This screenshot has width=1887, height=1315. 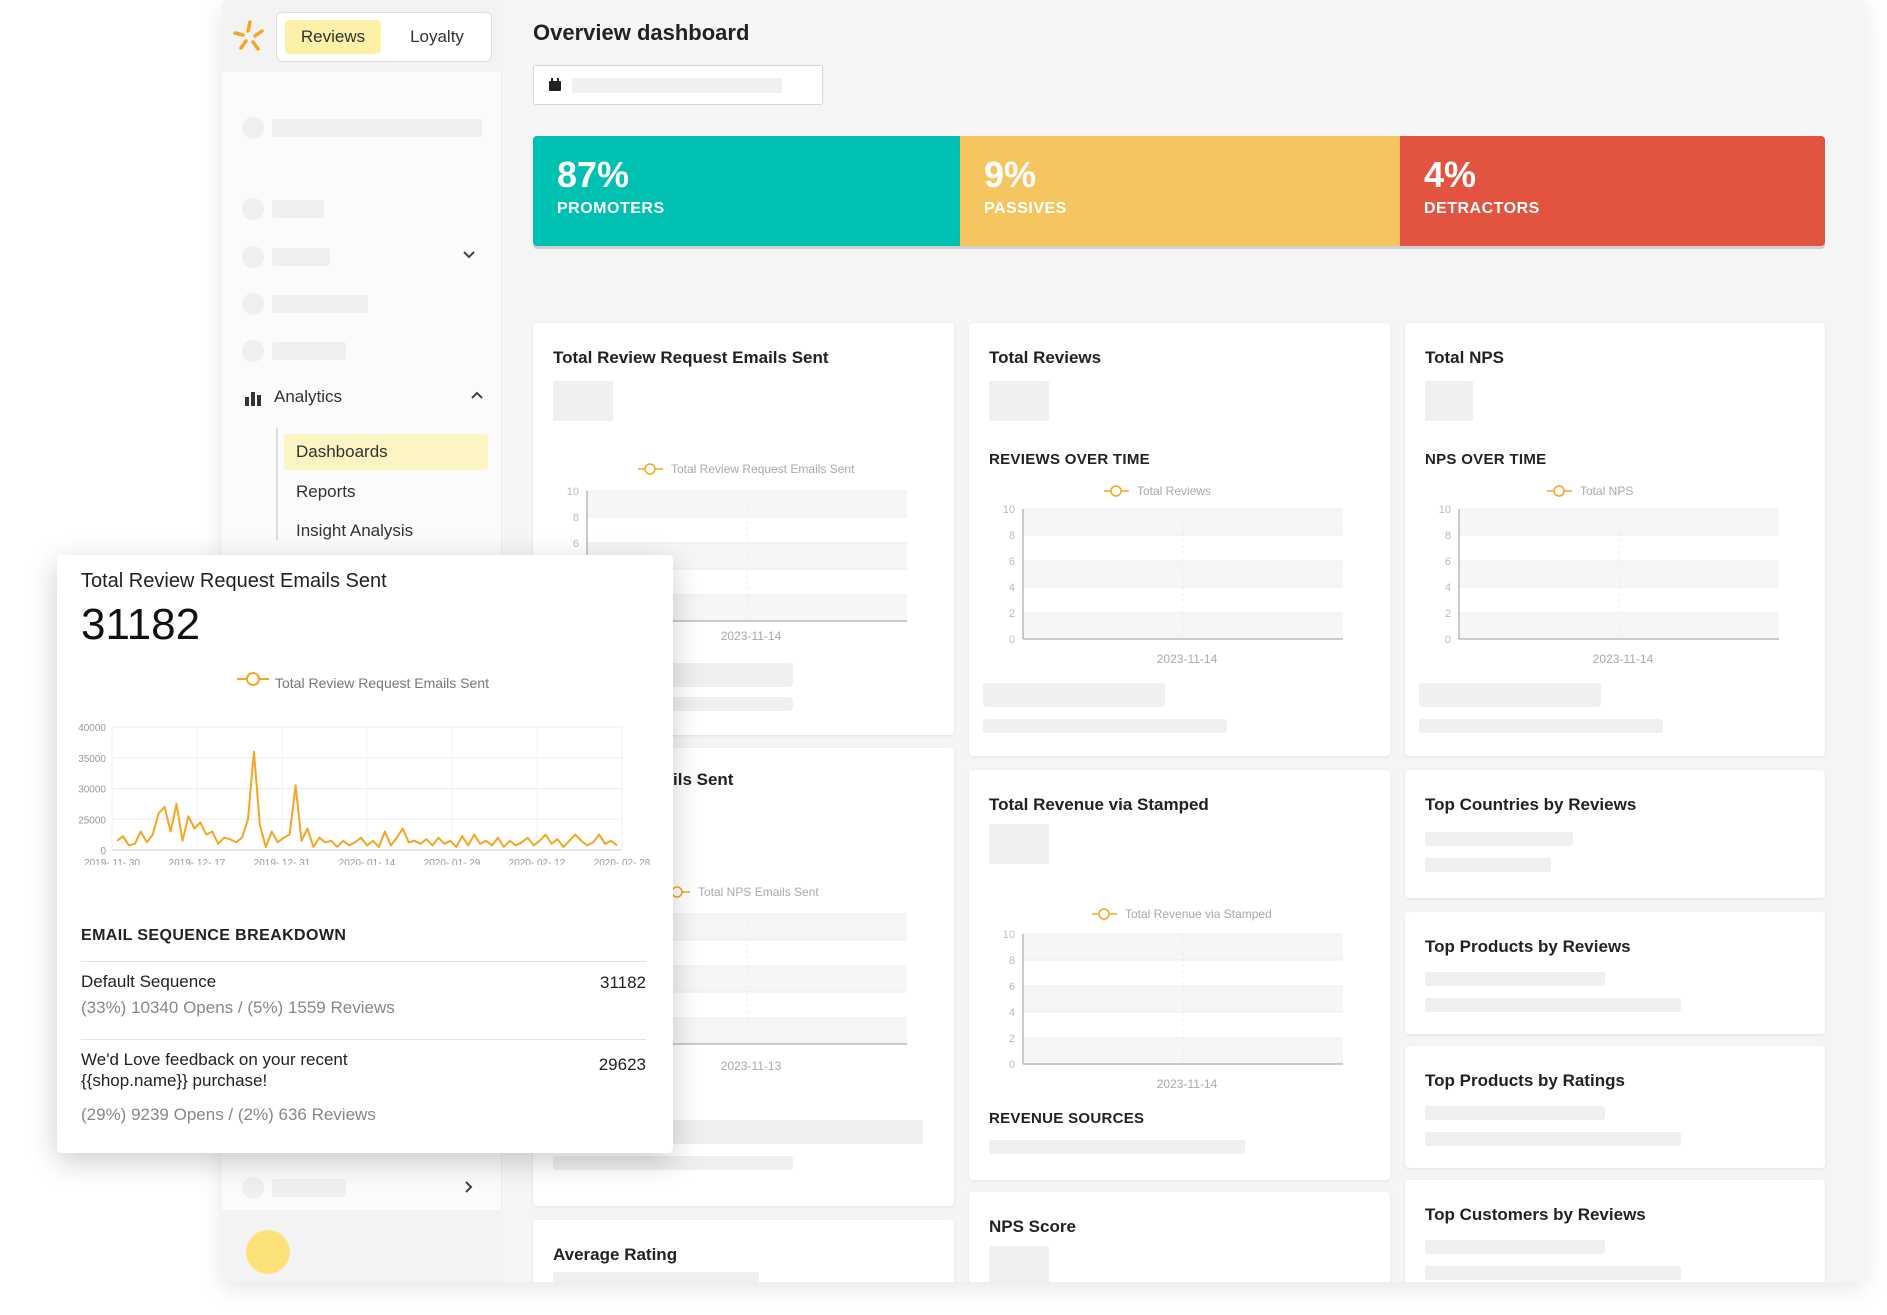 I want to click on x-tick-label: 2020- 01- 14, so click(x=367, y=861).